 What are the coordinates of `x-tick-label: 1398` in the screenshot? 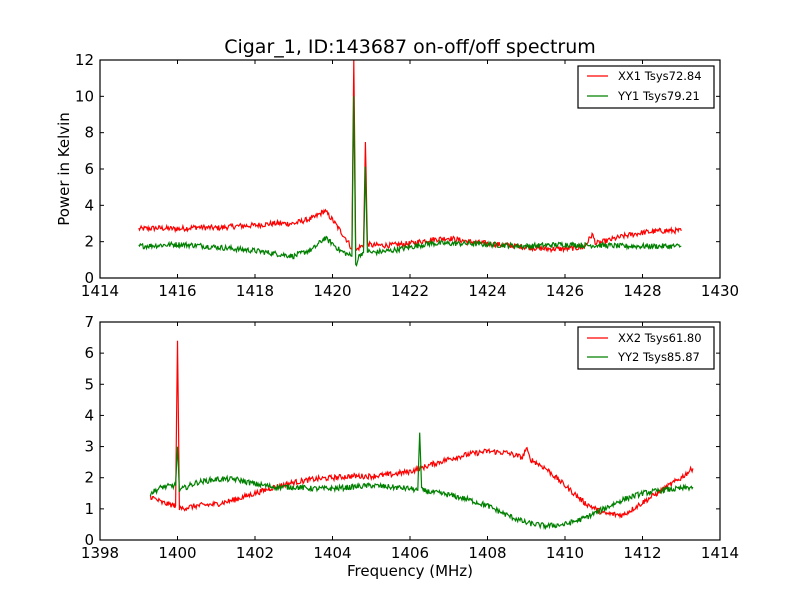 It's located at (100, 553).